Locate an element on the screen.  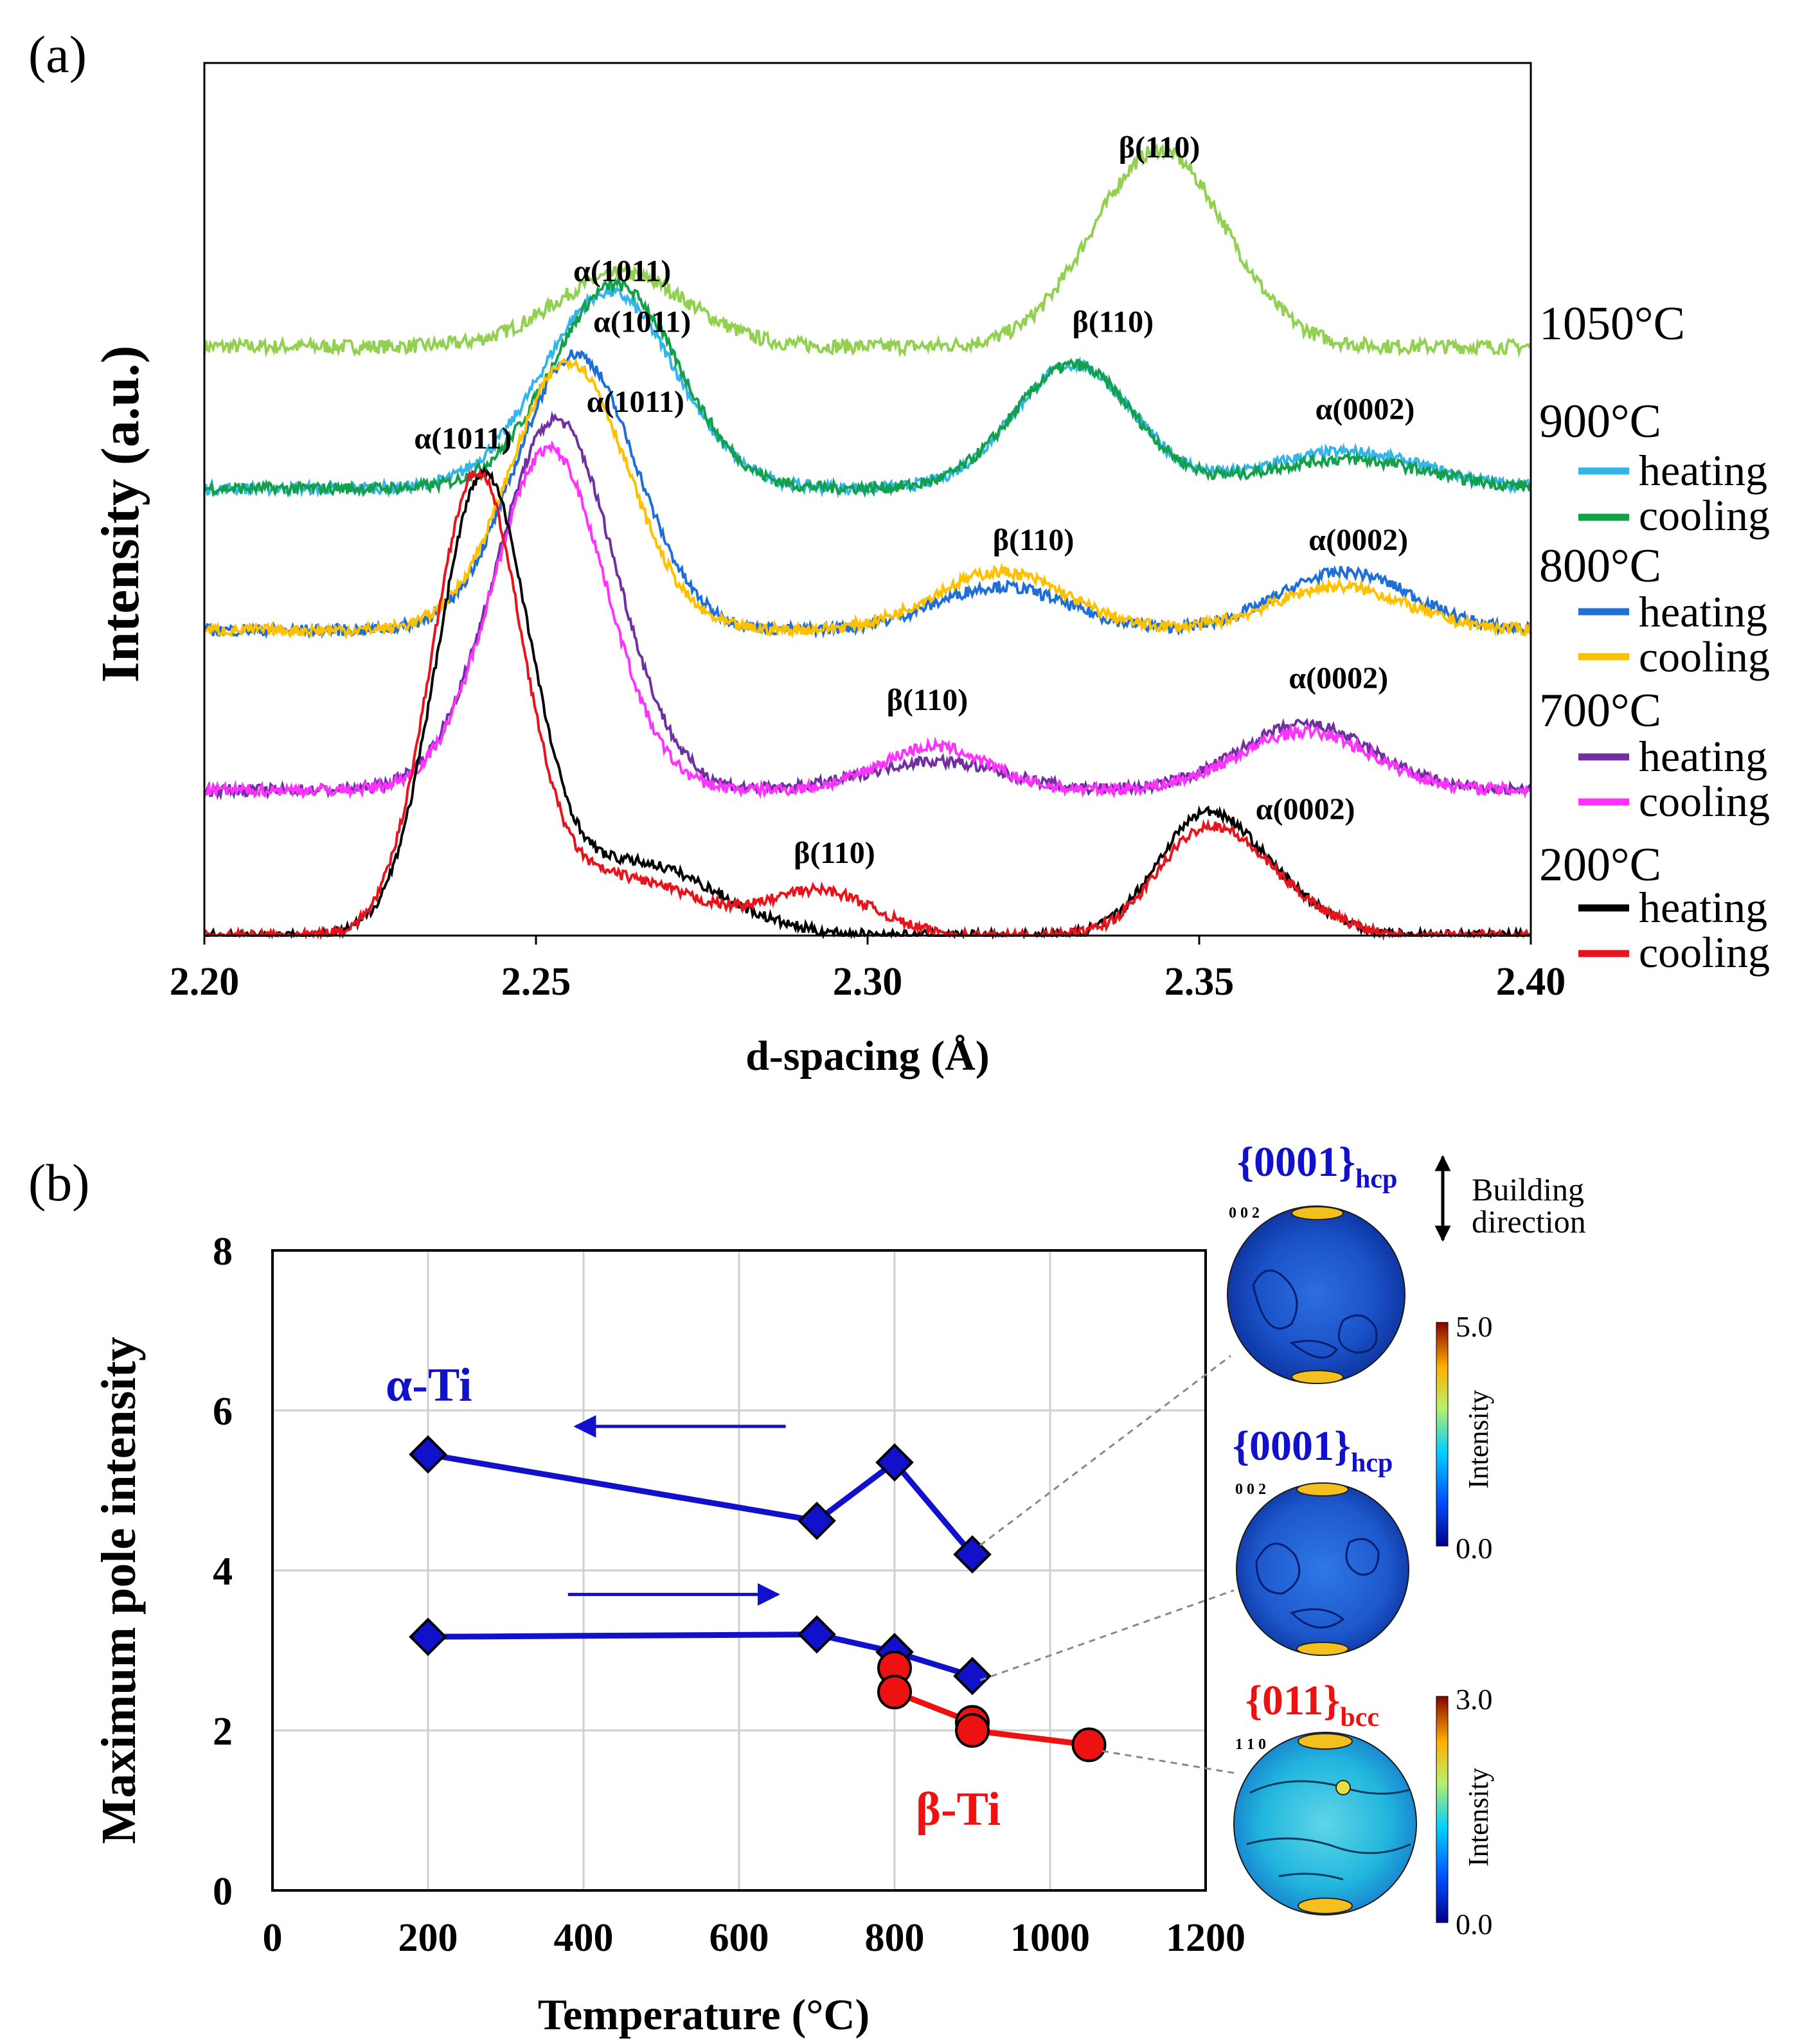
pole-figure-2-disk is located at coordinates (1322, 1569).